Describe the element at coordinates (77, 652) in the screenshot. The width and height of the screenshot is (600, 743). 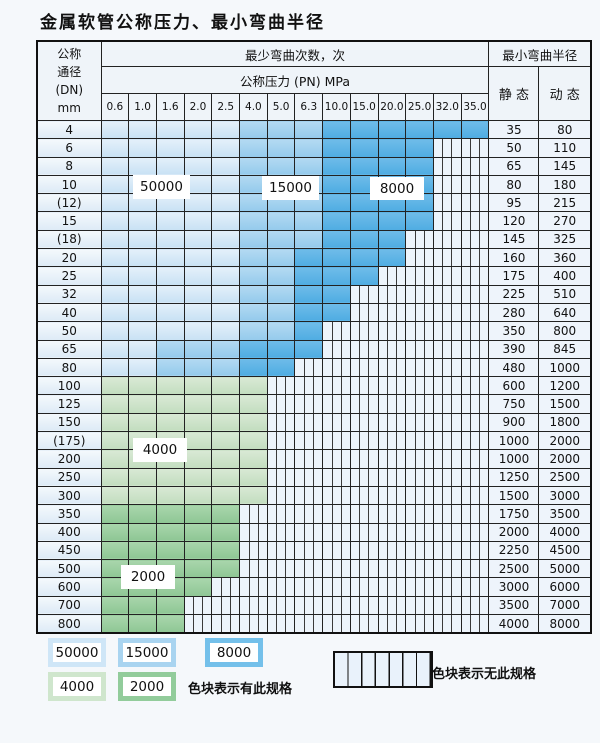
I see `legend-box-50000: 50000` at that location.